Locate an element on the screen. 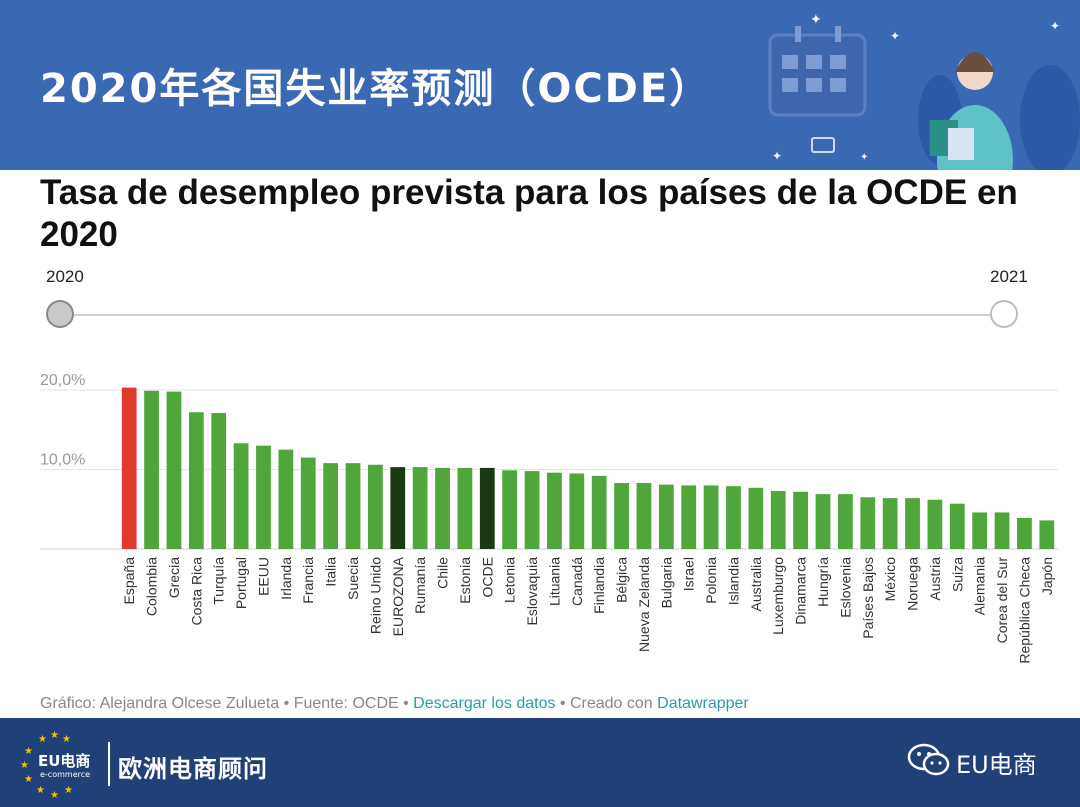 The image size is (1080, 807). bar-japón is located at coordinates (1047, 534).